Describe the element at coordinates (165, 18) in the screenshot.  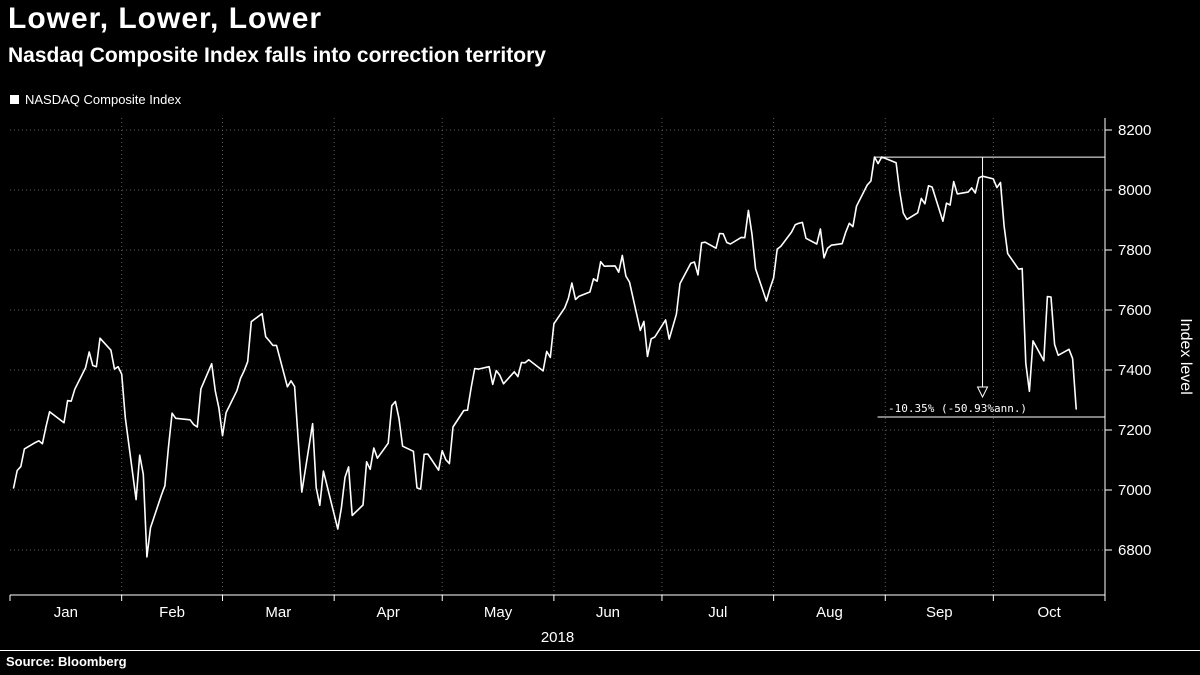
I see `chart-title: Lower, Lower, Lower` at that location.